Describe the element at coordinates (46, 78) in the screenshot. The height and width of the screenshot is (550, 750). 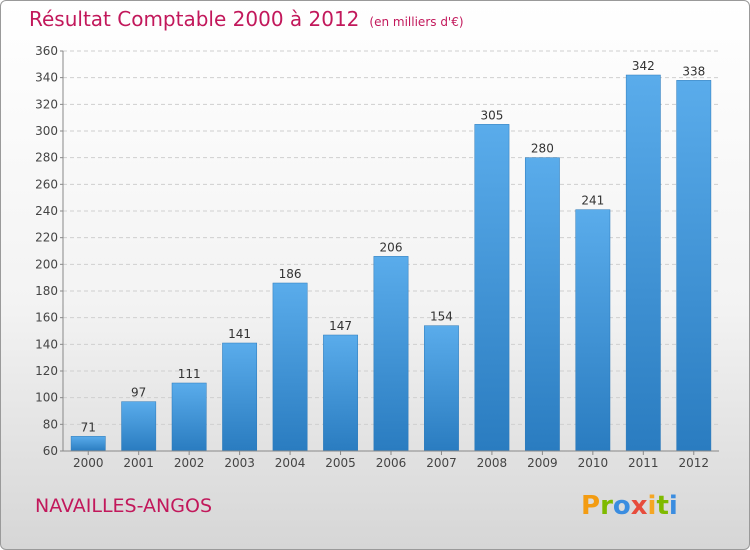
I see `y-tick-label: 340` at that location.